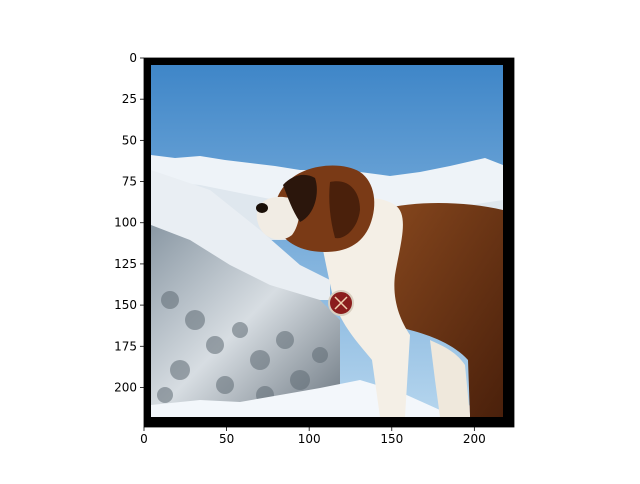  I want to click on y-tick-label: 175, so click(125, 346).